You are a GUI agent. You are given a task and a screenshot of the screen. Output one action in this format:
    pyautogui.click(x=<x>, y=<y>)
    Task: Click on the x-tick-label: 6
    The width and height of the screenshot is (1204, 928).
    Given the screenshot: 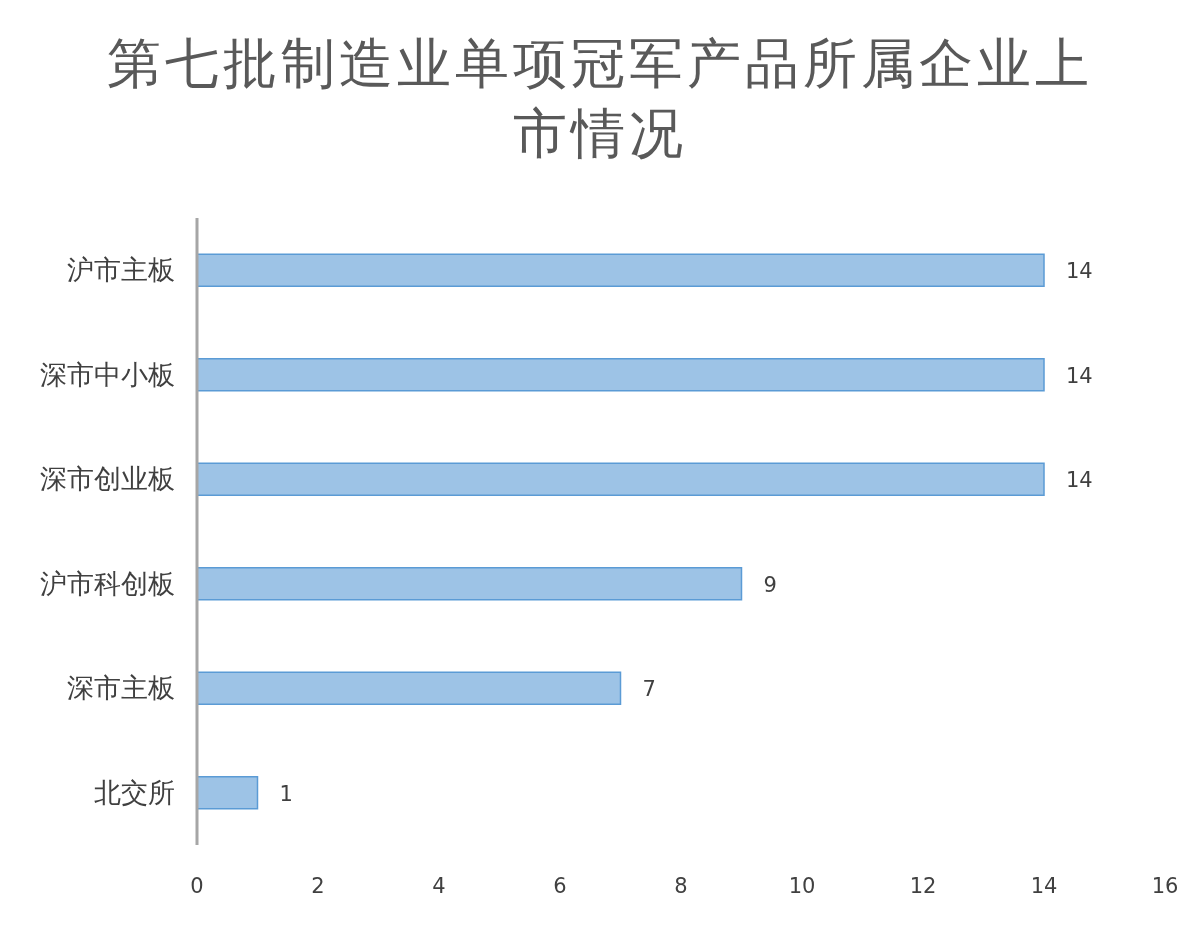 What is the action you would take?
    pyautogui.click(x=560, y=886)
    